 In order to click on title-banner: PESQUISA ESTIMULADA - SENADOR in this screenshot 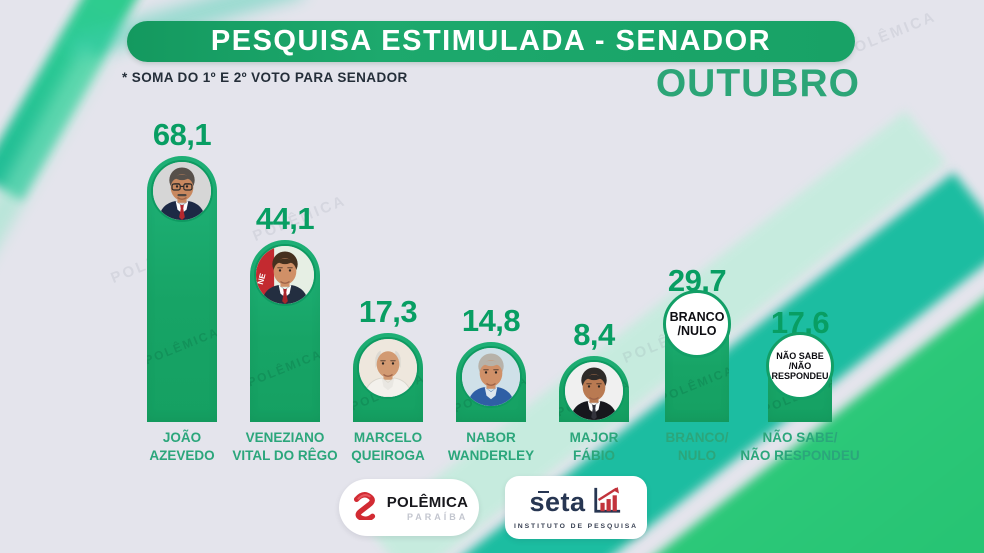, I will do `click(491, 41)`.